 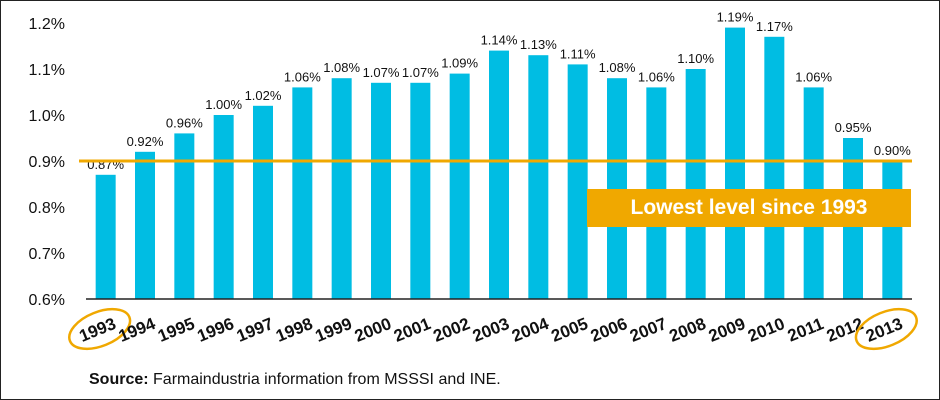 I want to click on data-label: 1.09%, so click(x=459, y=63).